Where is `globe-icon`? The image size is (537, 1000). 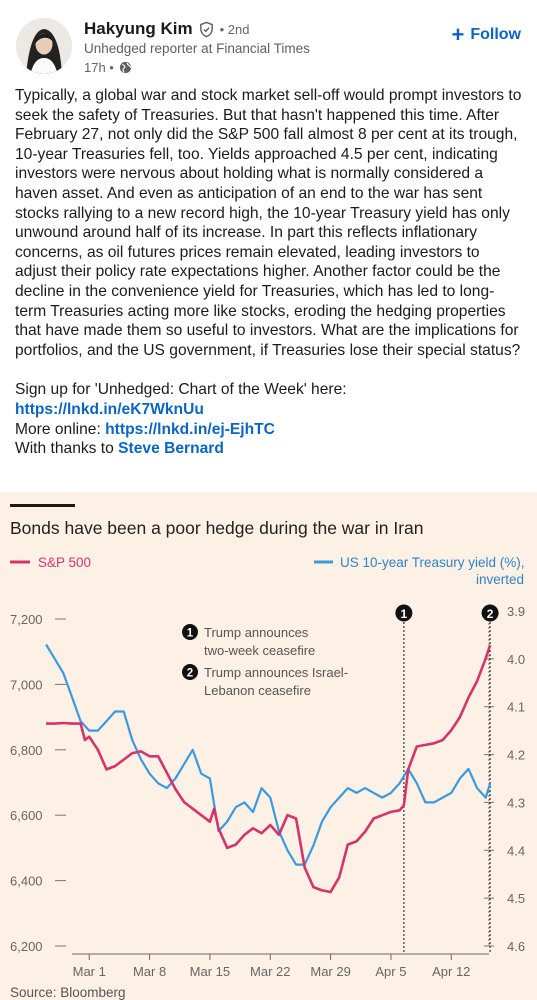 globe-icon is located at coordinates (125, 67).